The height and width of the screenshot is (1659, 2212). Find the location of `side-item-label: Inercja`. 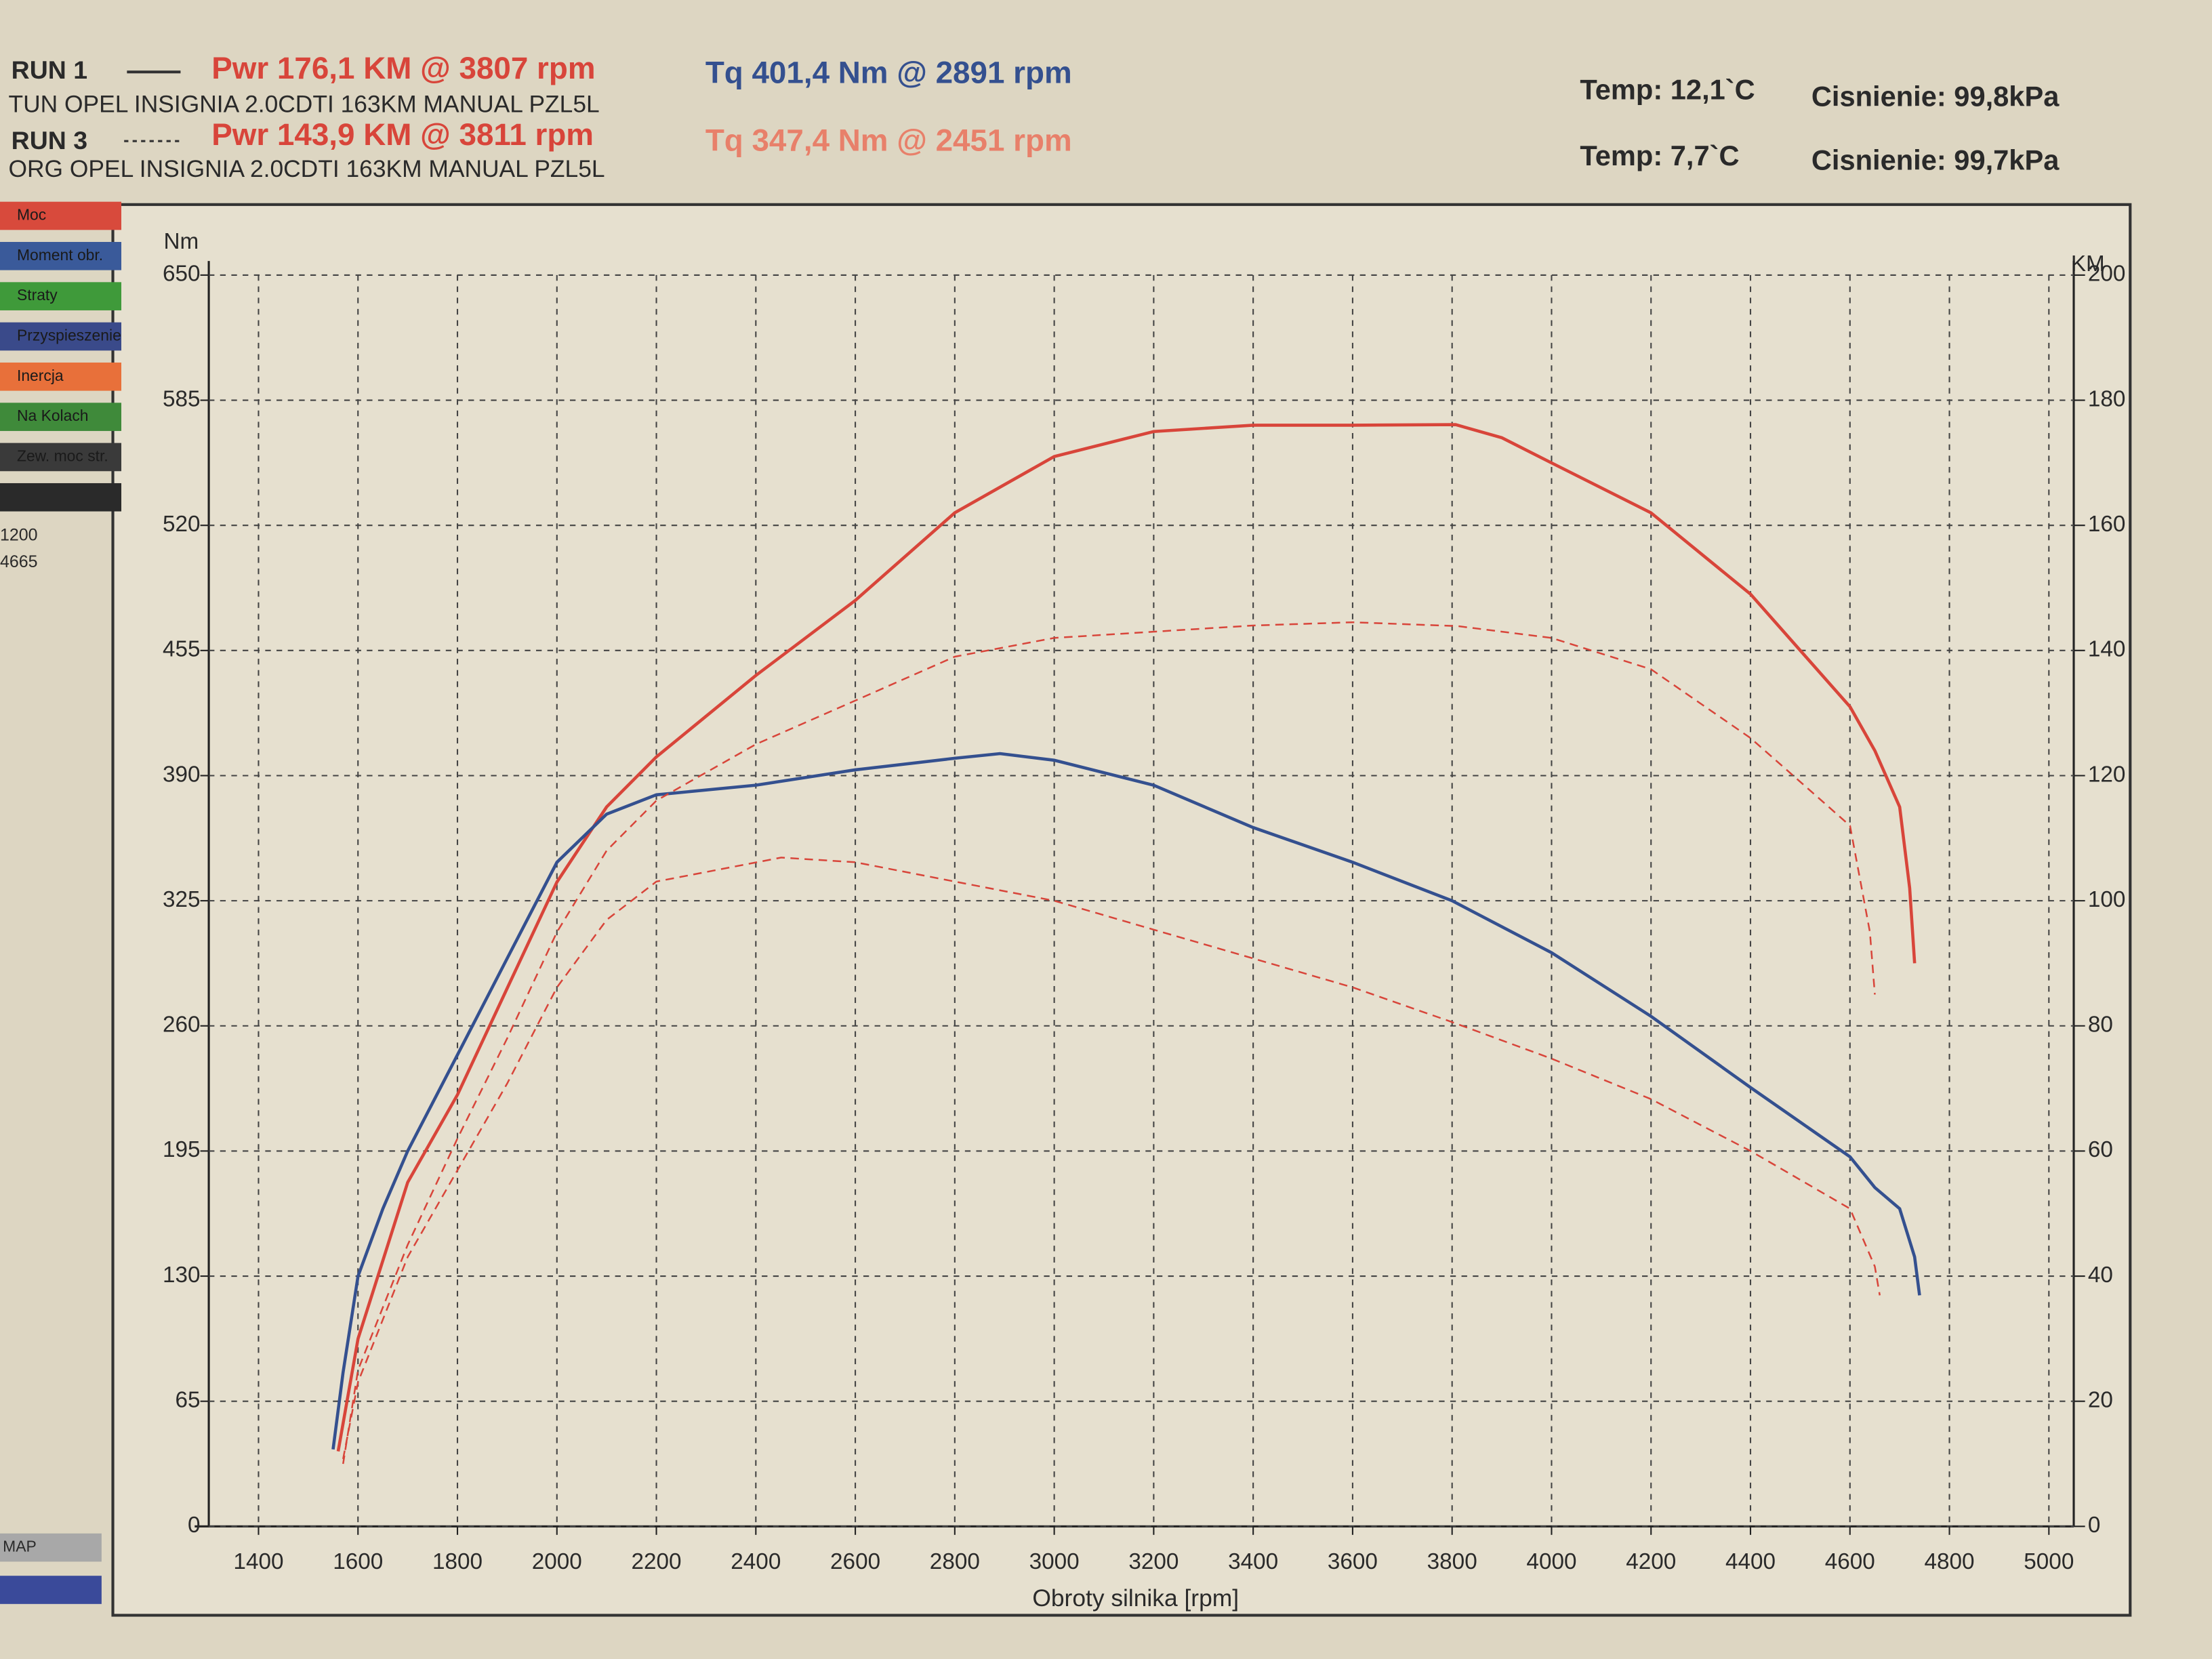

side-item-label: Inercja is located at coordinates (40, 375).